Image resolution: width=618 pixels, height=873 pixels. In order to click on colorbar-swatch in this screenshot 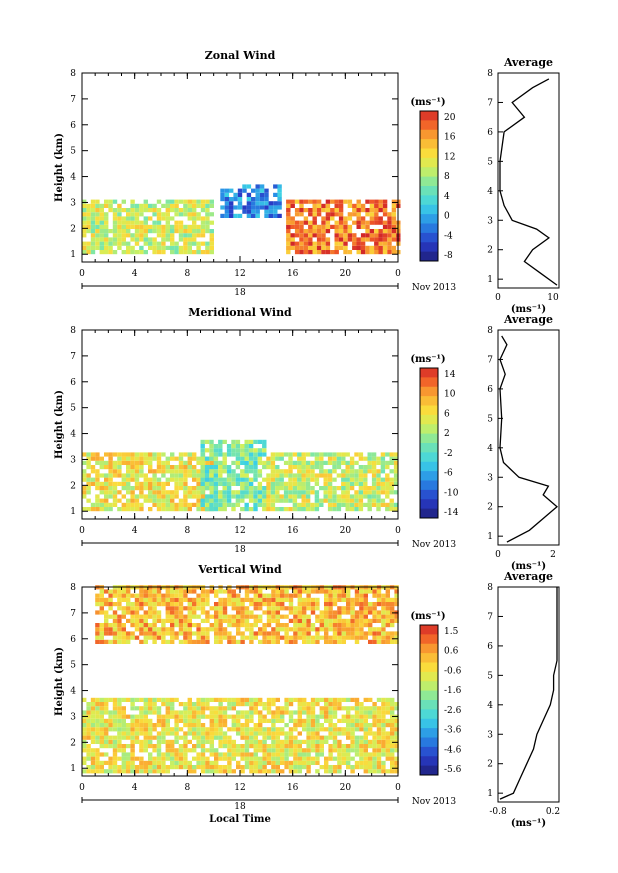, I will do `click(429, 695)`.